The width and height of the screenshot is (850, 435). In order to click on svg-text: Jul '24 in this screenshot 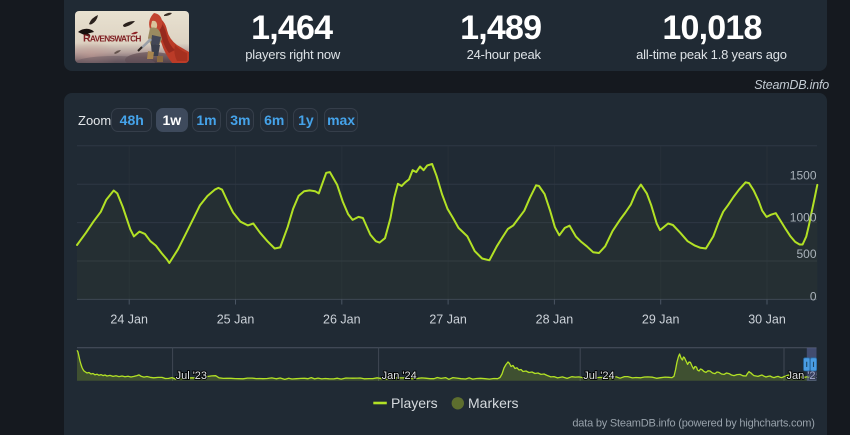, I will do `click(598, 376)`.